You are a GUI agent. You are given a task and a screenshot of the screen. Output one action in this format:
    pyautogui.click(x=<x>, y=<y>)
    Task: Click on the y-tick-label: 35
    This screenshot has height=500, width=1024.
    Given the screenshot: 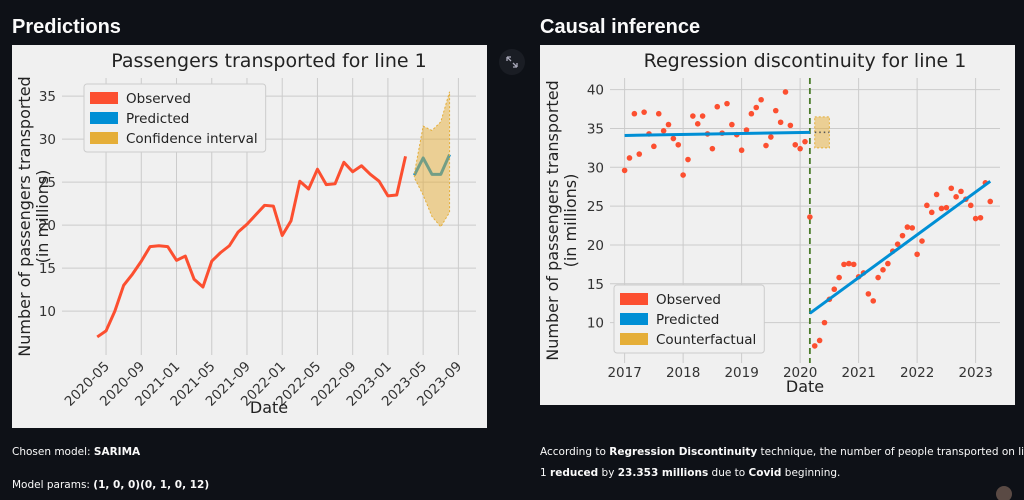 What is the action you would take?
    pyautogui.click(x=595, y=129)
    